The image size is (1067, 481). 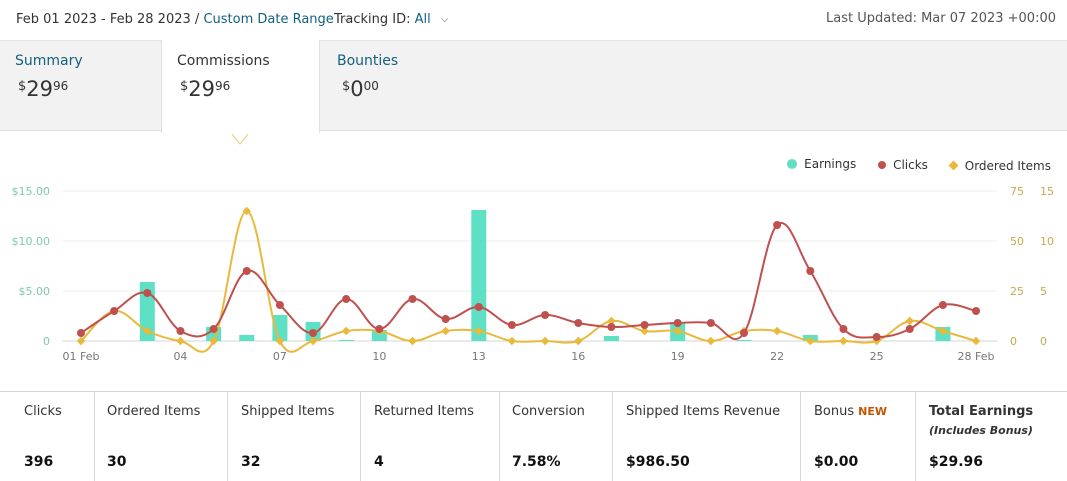 What do you see at coordinates (578, 356) in the screenshot?
I see `x-tick-label: 16` at bounding box center [578, 356].